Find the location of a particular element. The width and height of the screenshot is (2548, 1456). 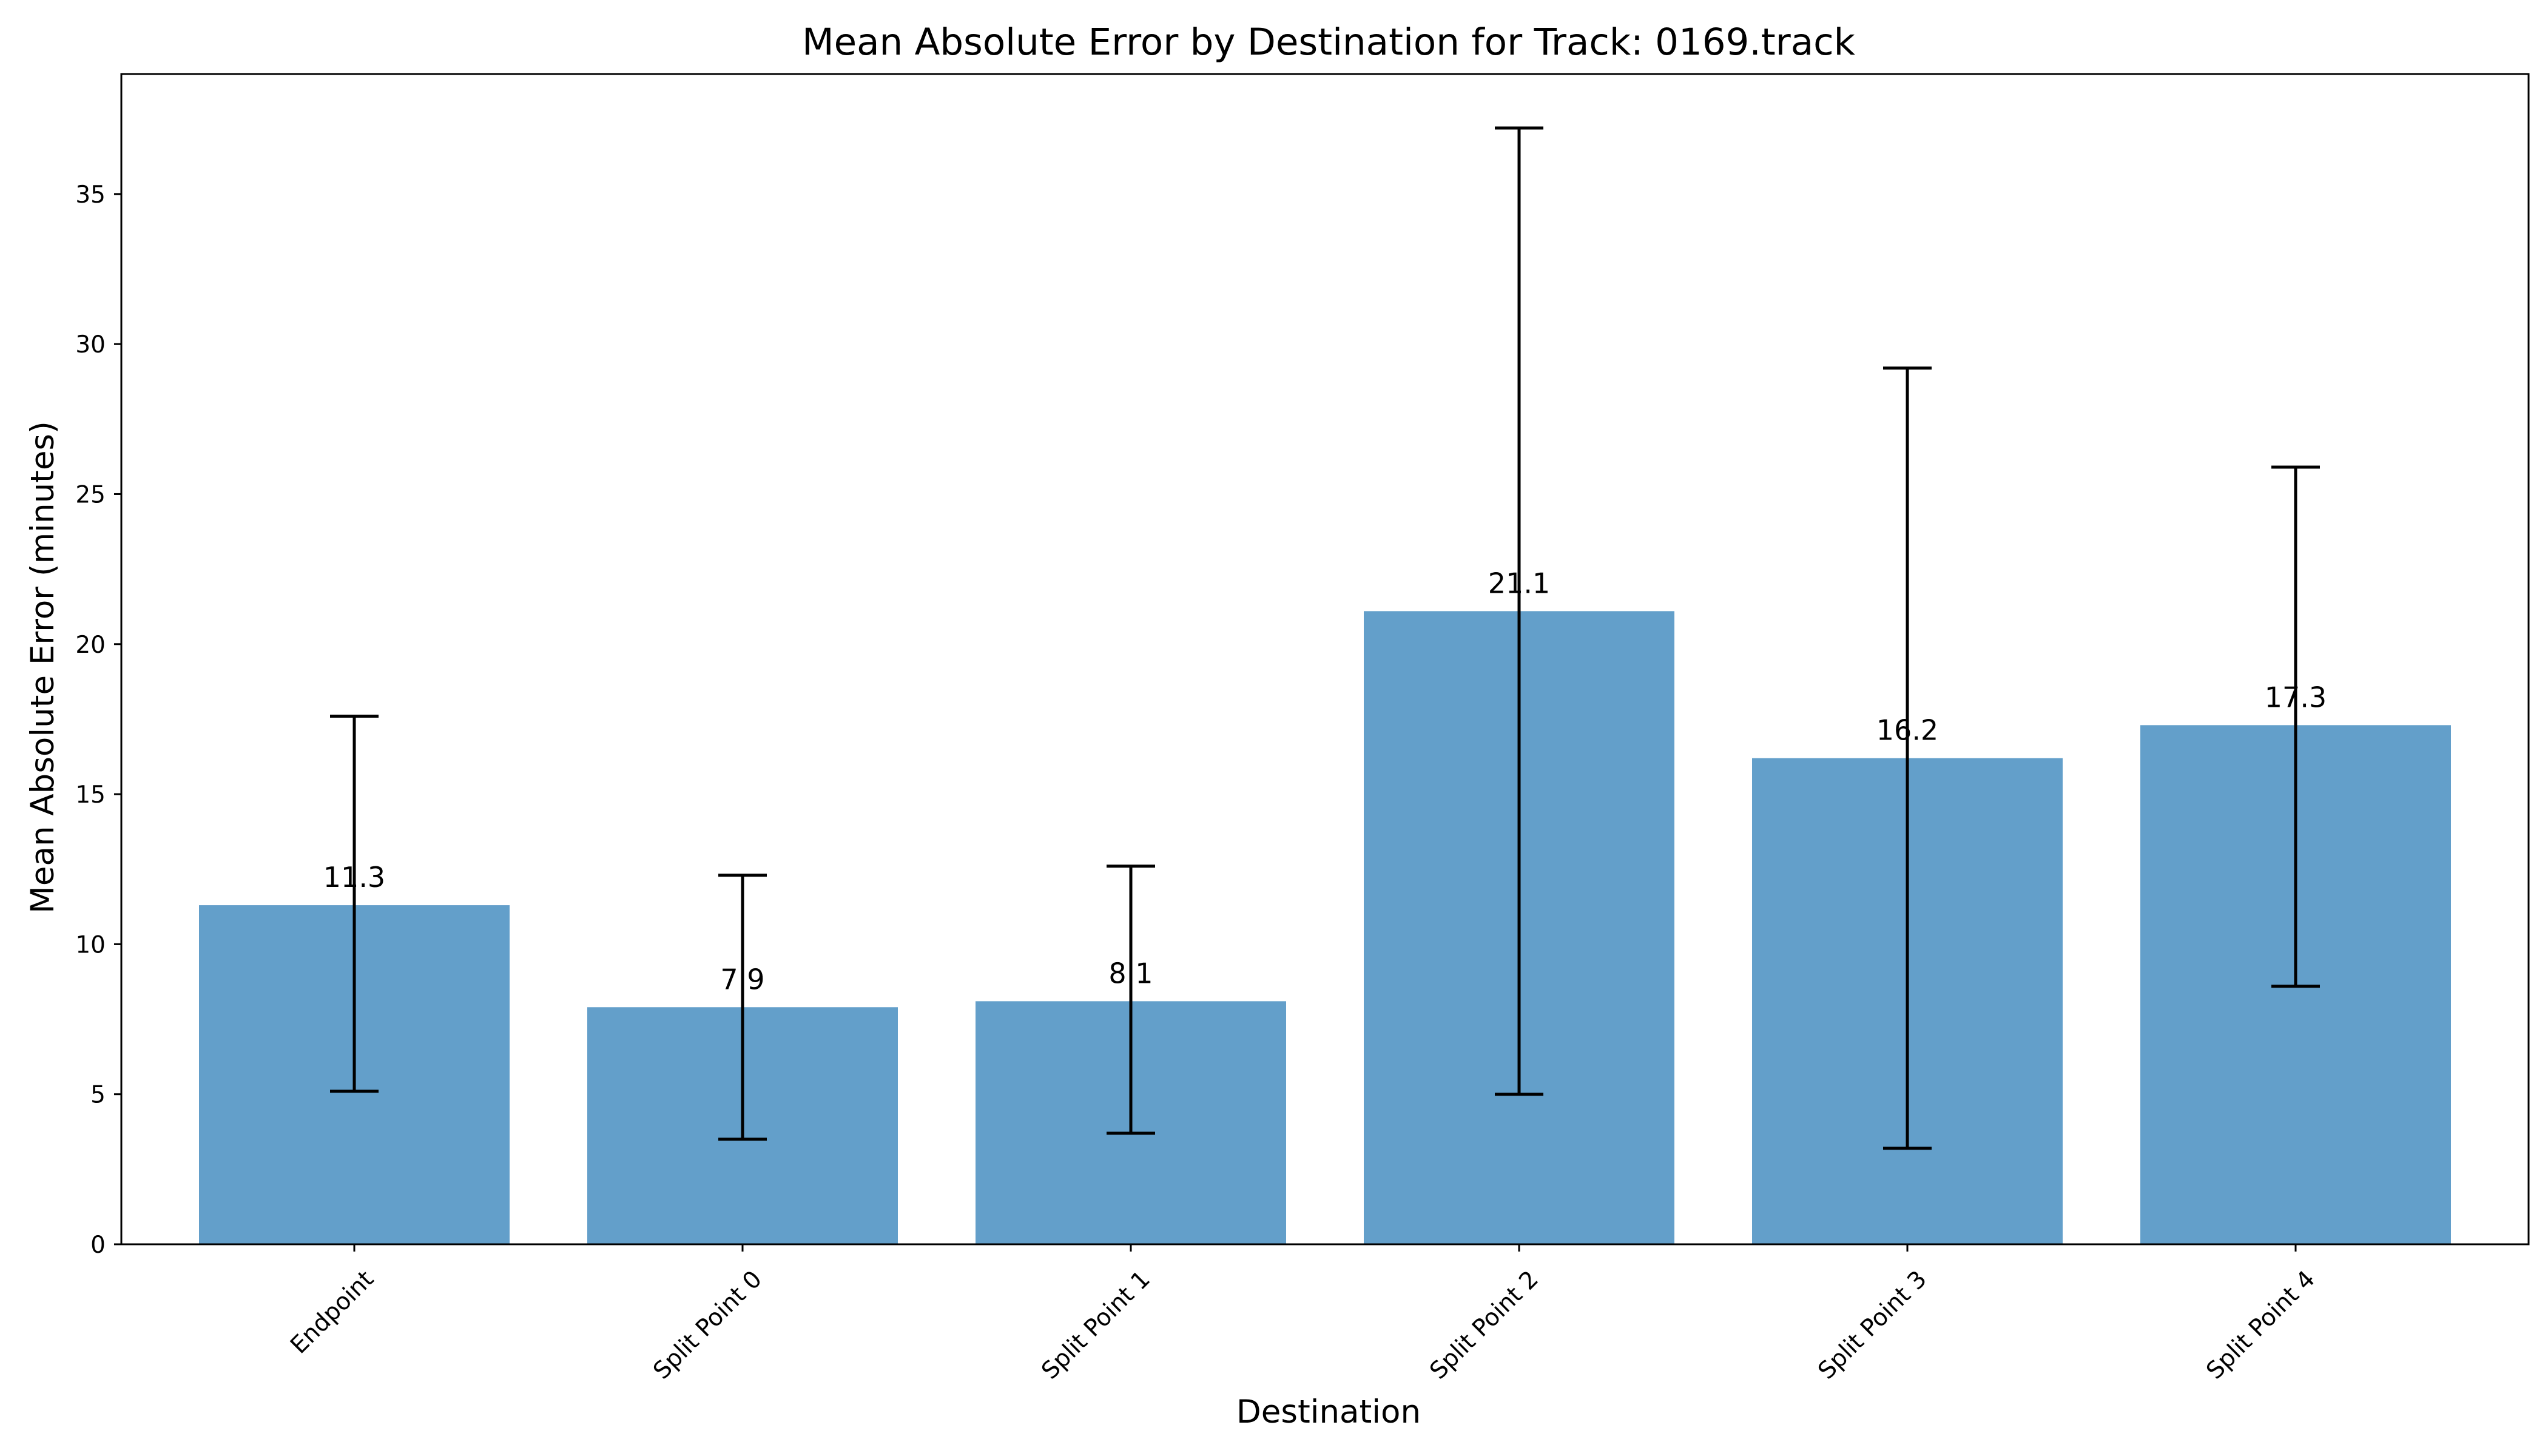

data-label-1: 7.9 is located at coordinates (742, 979).